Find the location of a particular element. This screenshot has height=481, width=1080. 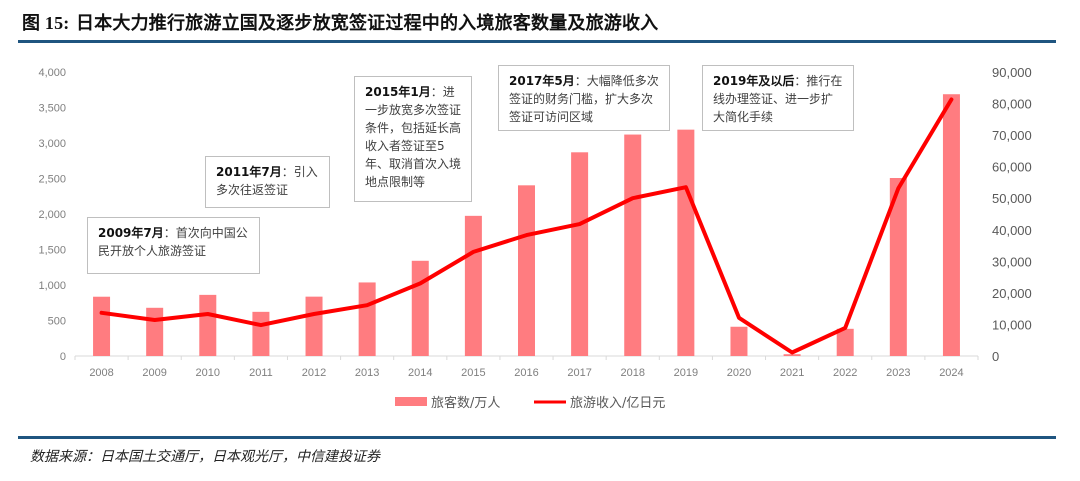

x-tick-label: 2020 is located at coordinates (739, 373).